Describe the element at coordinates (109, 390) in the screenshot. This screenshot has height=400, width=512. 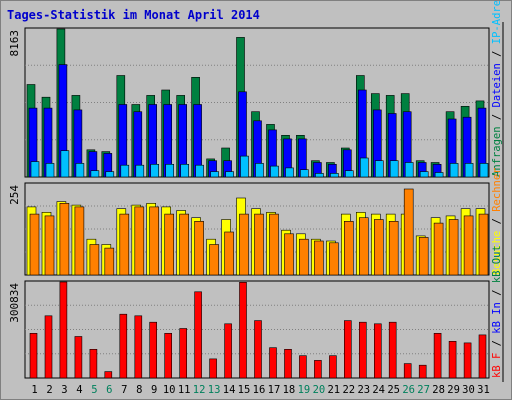
I see `x-tick-label-day-6: 6` at that location.